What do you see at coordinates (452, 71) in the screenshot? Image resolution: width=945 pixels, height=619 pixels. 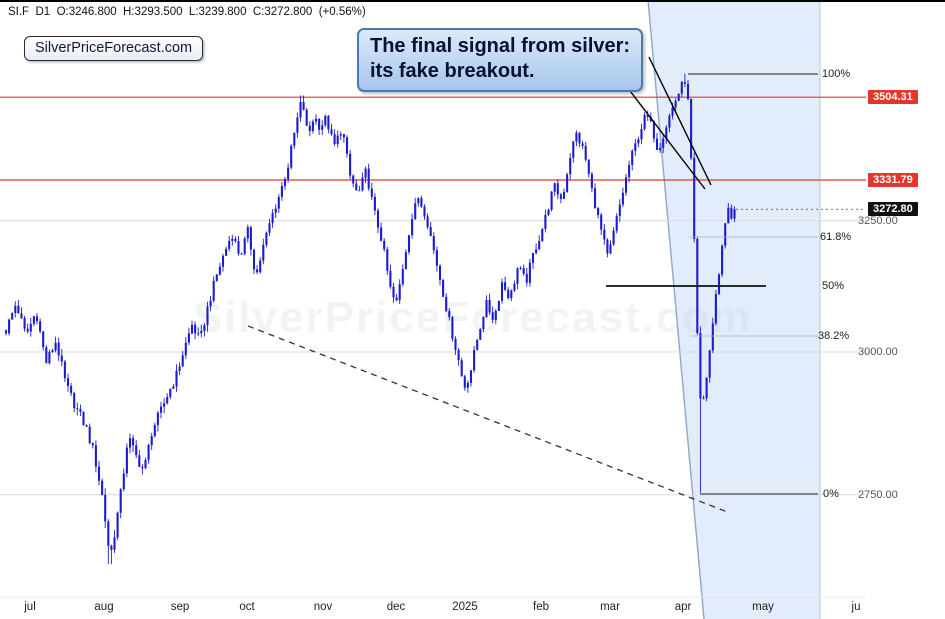 I see `callout-line-2: its fake breakout.` at bounding box center [452, 71].